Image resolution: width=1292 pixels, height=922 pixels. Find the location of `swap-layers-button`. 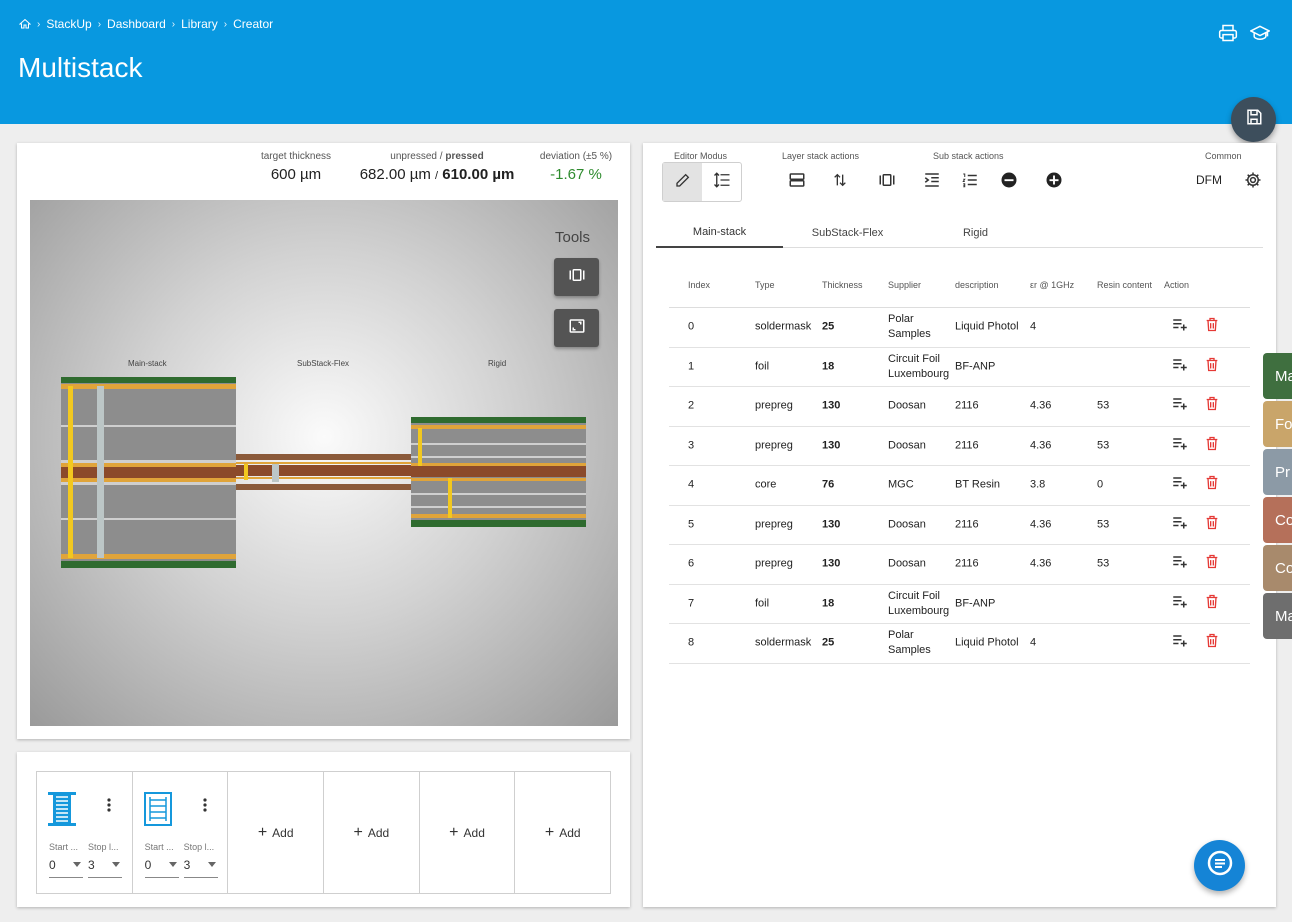

swap-layers-button is located at coordinates (840, 182).